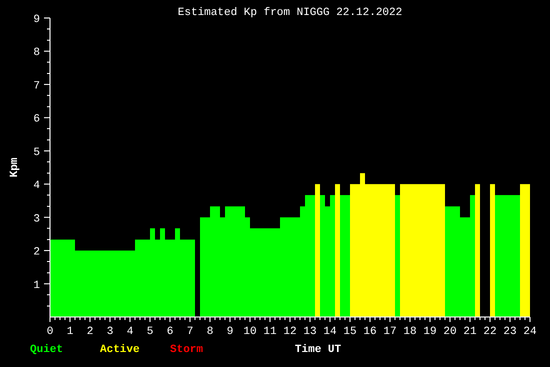 This screenshot has width=550, height=367. I want to click on x-tick-label: 12, so click(290, 332).